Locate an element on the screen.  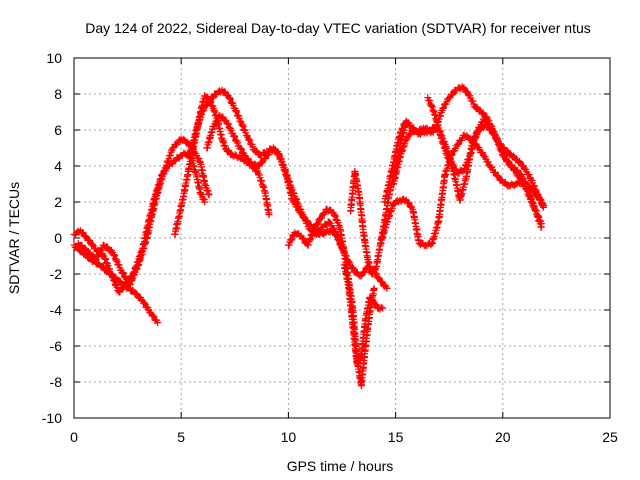
y-tick-label: -2 is located at coordinates (56, 274).